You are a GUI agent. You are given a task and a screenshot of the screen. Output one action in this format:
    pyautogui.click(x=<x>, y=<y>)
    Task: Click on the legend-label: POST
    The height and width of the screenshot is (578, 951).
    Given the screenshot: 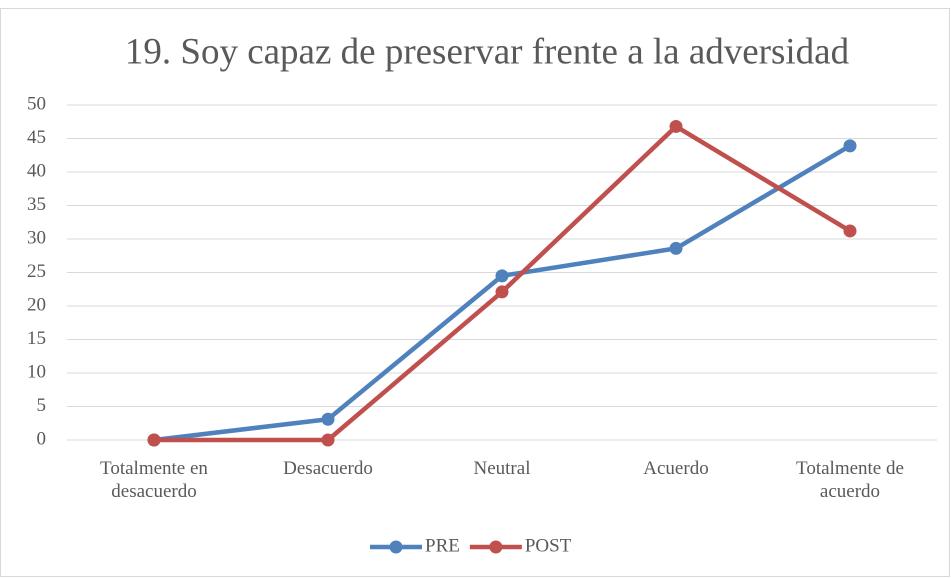 What is the action you would take?
    pyautogui.click(x=548, y=545)
    